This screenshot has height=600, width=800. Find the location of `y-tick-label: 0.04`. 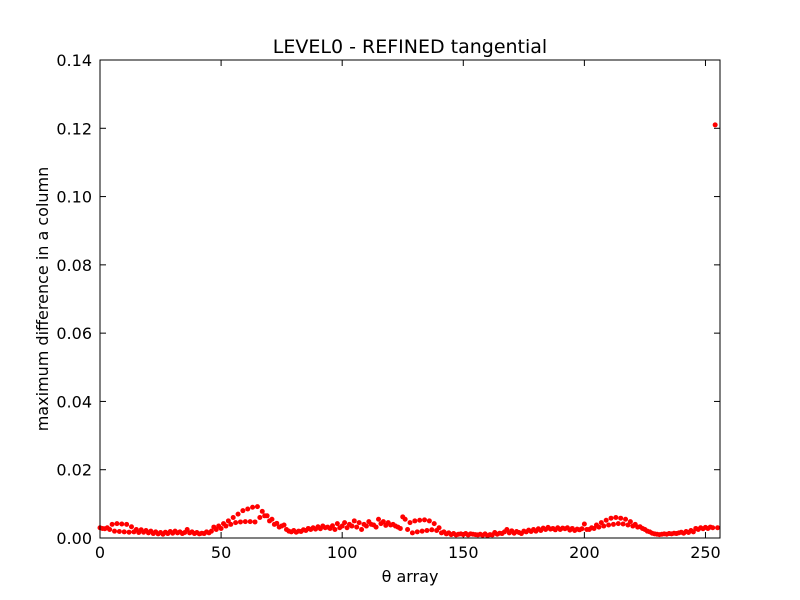

y-tick-label: 0.04 is located at coordinates (74, 401).